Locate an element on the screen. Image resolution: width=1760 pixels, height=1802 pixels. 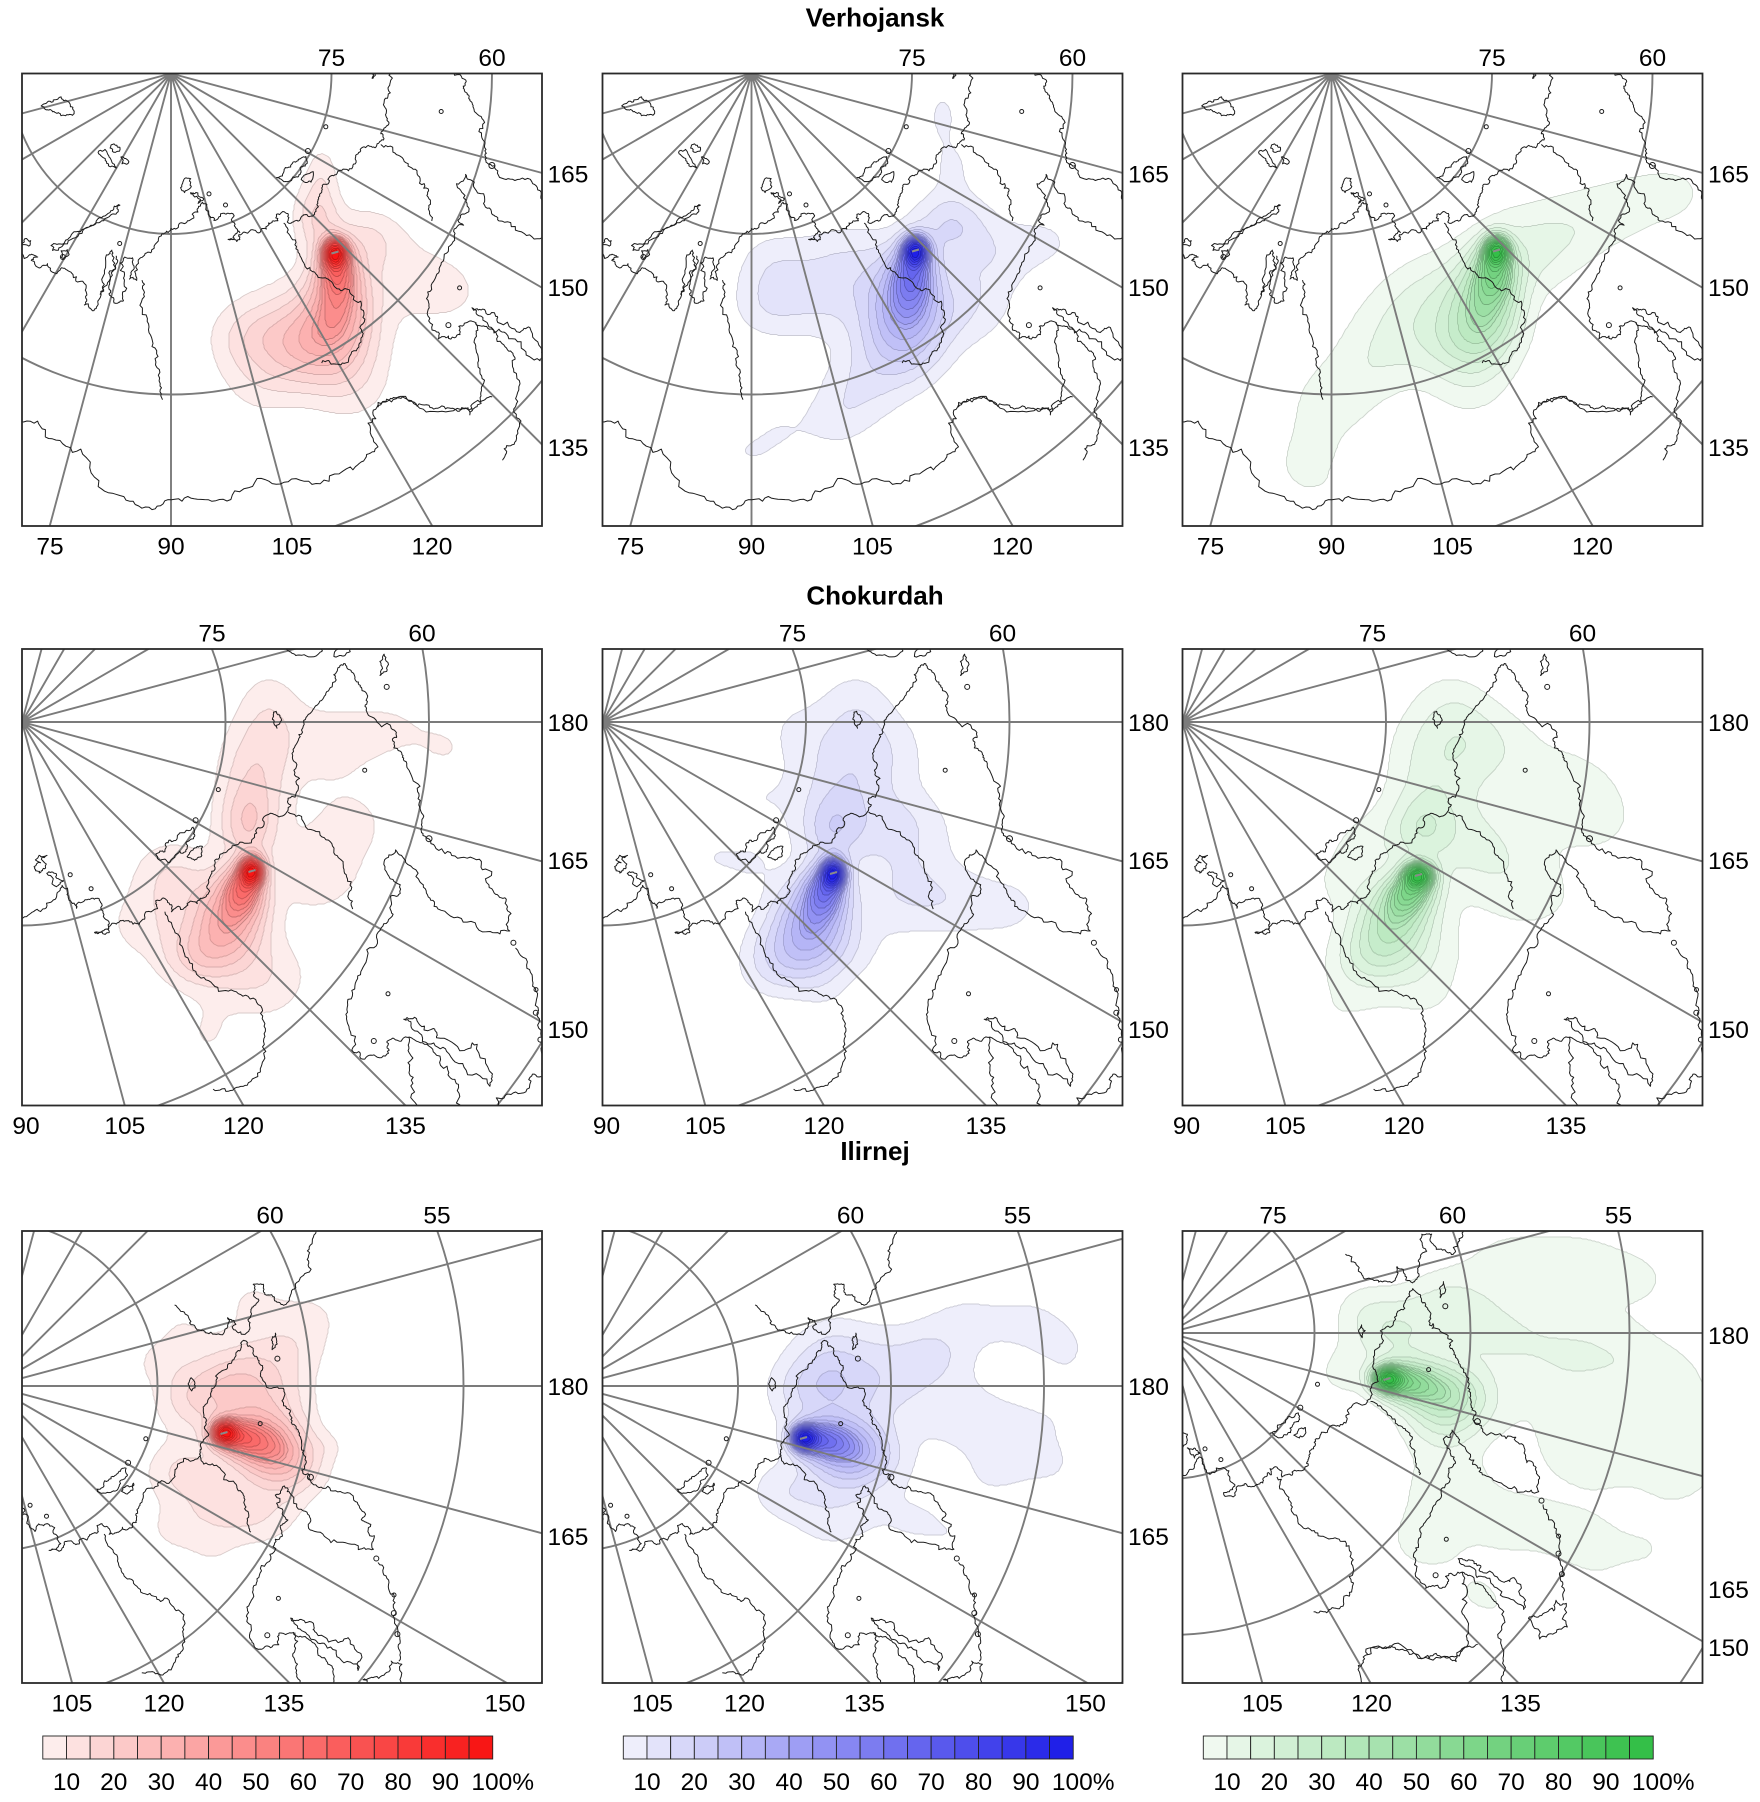
svg-text: 70 is located at coordinates (930, 1782).